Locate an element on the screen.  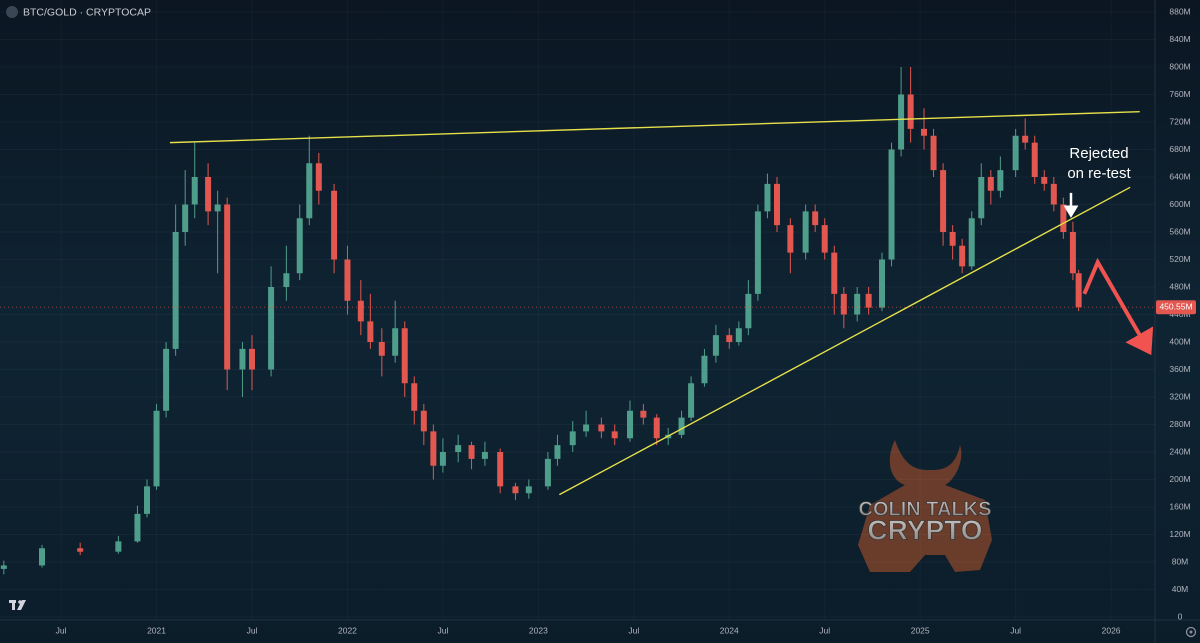
x-tick-label: 2024 is located at coordinates (729, 630).